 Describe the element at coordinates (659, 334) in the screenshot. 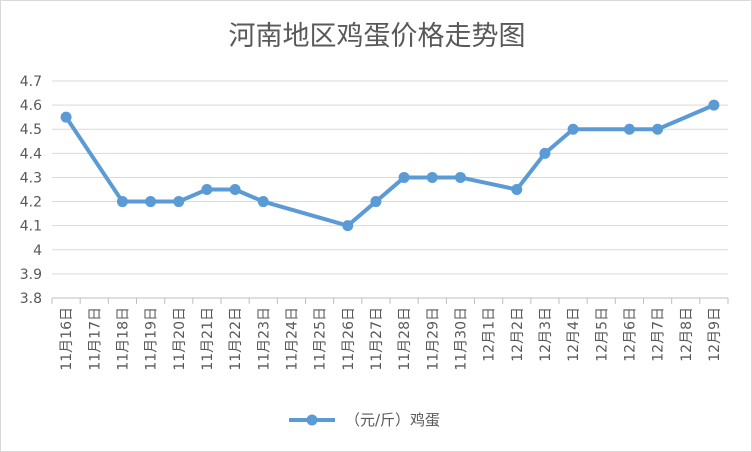

I see `x-tick-label: 12月7日` at that location.